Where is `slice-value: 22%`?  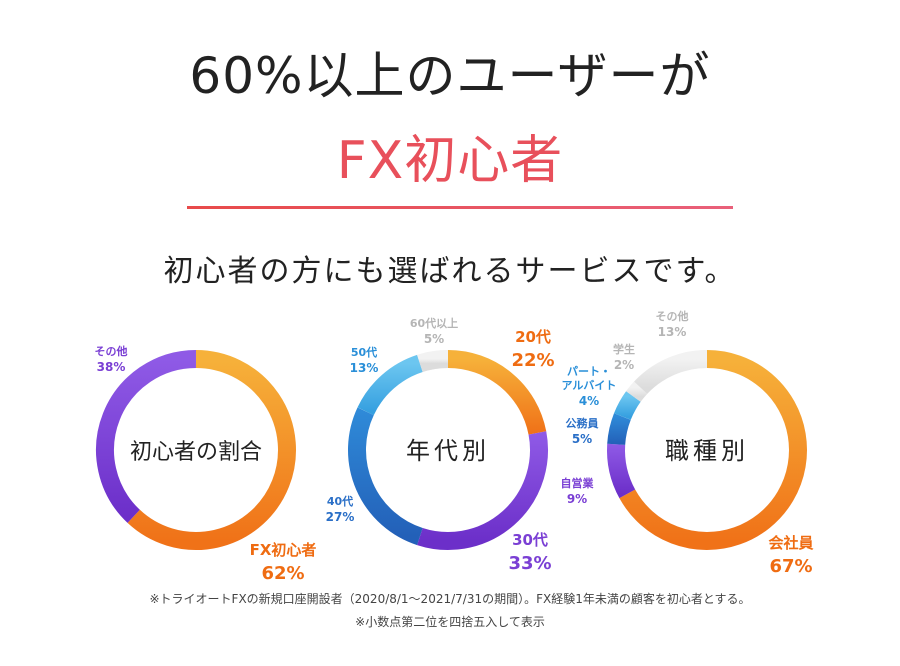 slice-value: 22% is located at coordinates (532, 360).